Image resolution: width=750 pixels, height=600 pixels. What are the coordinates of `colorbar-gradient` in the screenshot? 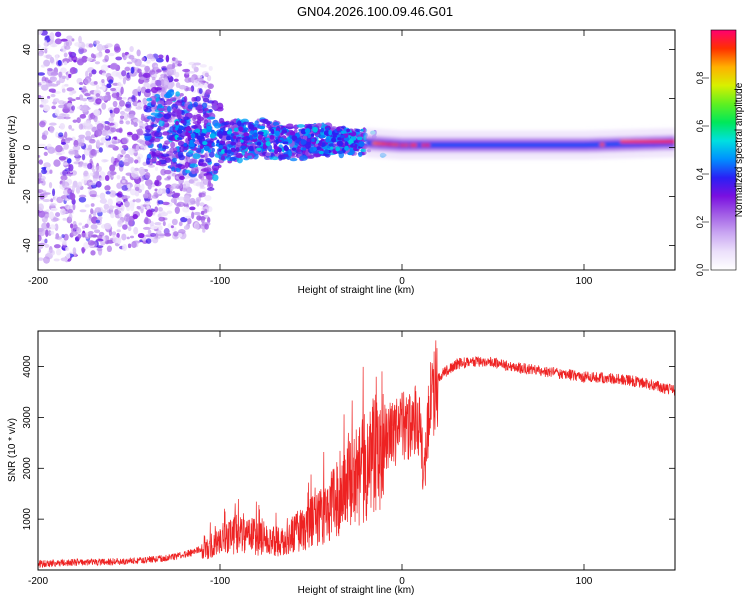 It's located at (723, 150).